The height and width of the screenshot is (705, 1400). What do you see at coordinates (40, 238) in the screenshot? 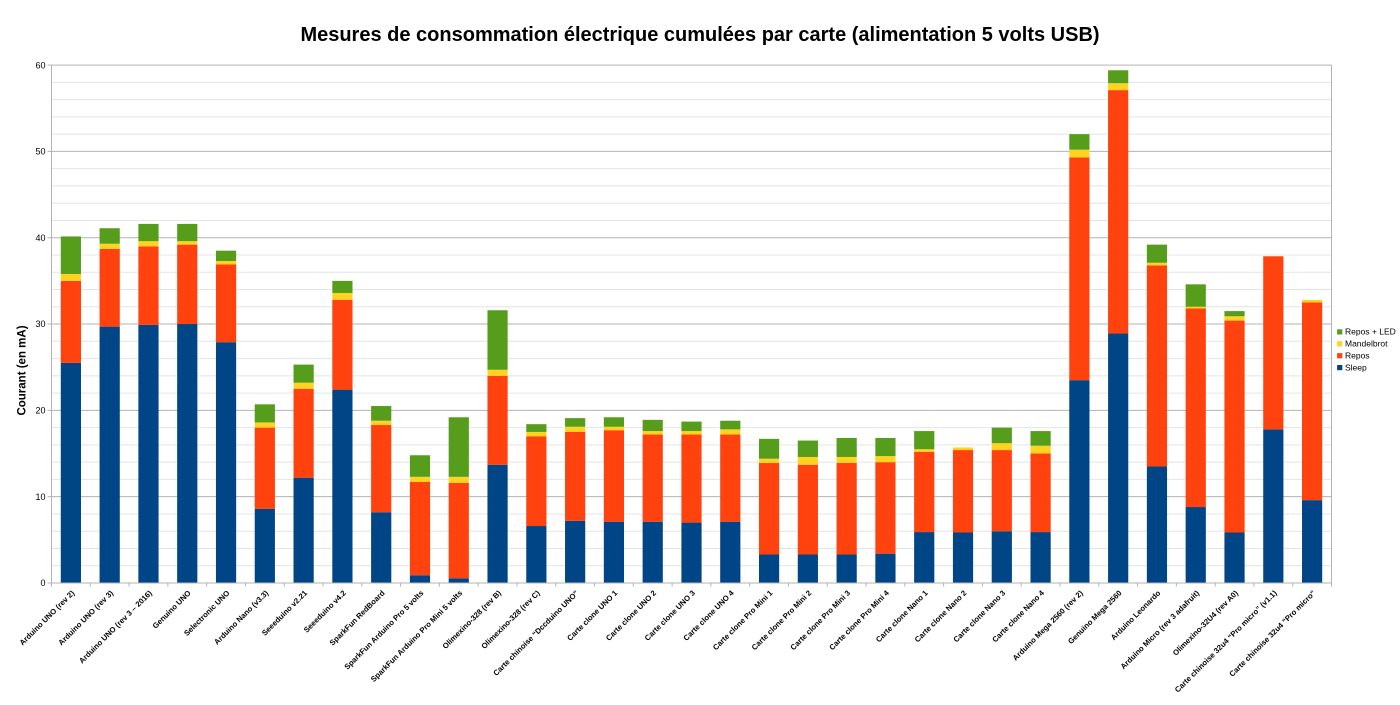
I see `svg-text: 40` at bounding box center [40, 238].